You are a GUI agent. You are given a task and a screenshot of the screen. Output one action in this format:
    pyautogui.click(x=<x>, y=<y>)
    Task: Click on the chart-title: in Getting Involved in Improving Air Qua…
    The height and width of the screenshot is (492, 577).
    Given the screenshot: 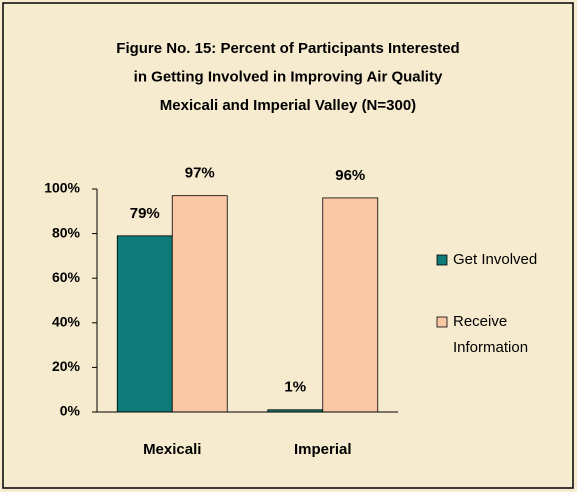 What is the action you would take?
    pyautogui.click(x=288, y=76)
    